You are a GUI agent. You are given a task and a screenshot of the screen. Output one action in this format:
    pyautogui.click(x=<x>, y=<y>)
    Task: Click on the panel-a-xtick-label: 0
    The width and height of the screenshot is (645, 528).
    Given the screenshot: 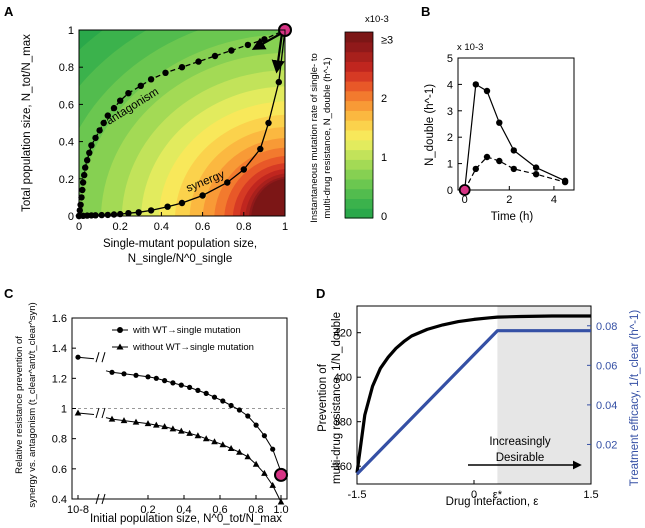 What is the action you would take?
    pyautogui.click(x=79, y=227)
    